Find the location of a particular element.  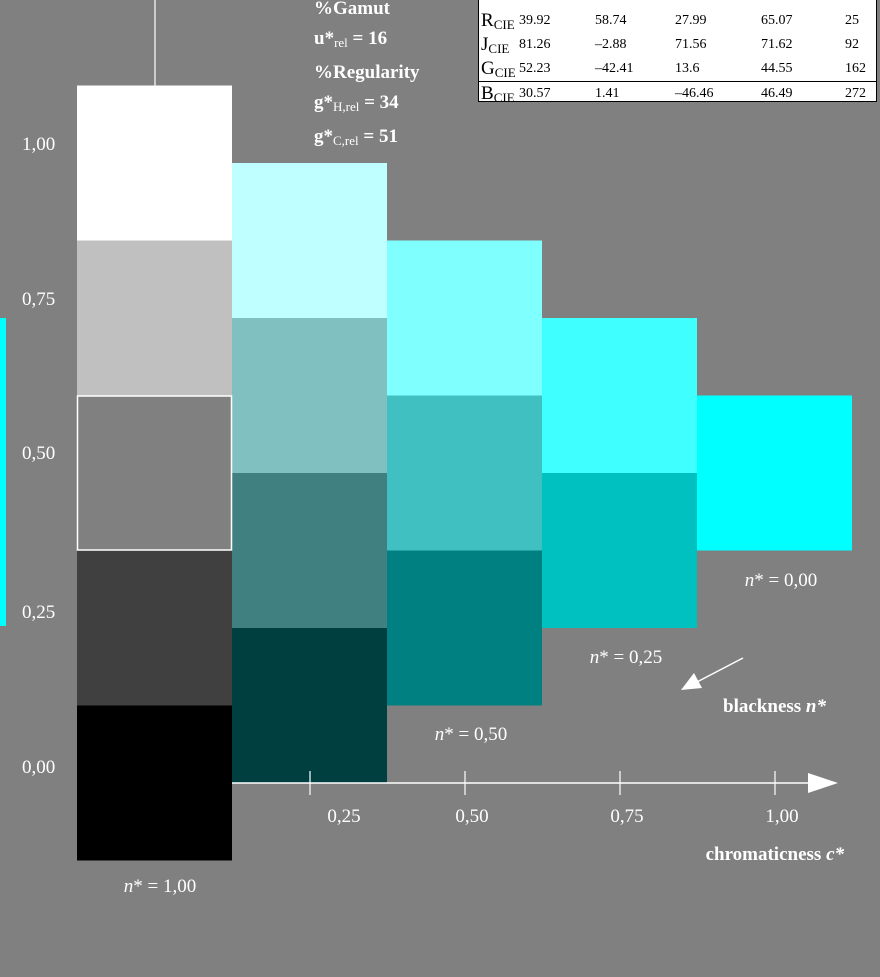

cie-table-cell: 30.57 is located at coordinates (535, 93).